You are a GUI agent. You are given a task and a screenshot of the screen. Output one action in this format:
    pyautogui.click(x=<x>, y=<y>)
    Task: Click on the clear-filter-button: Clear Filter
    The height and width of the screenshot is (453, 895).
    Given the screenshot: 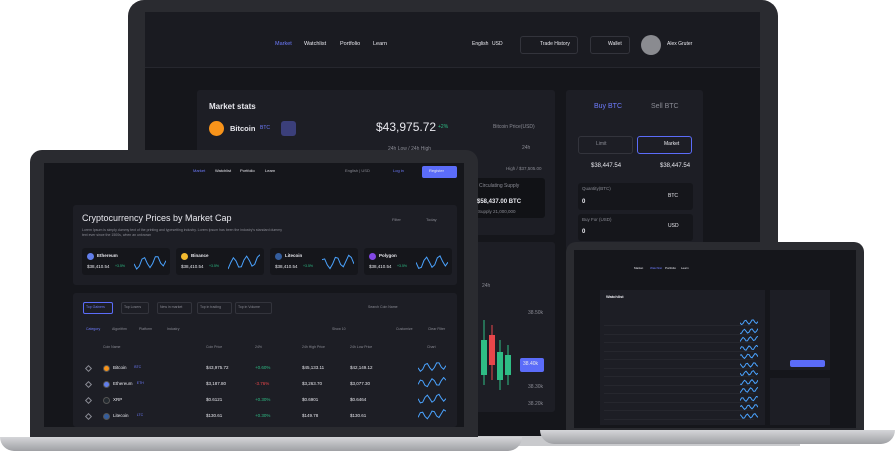 What is the action you would take?
    pyautogui.click(x=437, y=329)
    